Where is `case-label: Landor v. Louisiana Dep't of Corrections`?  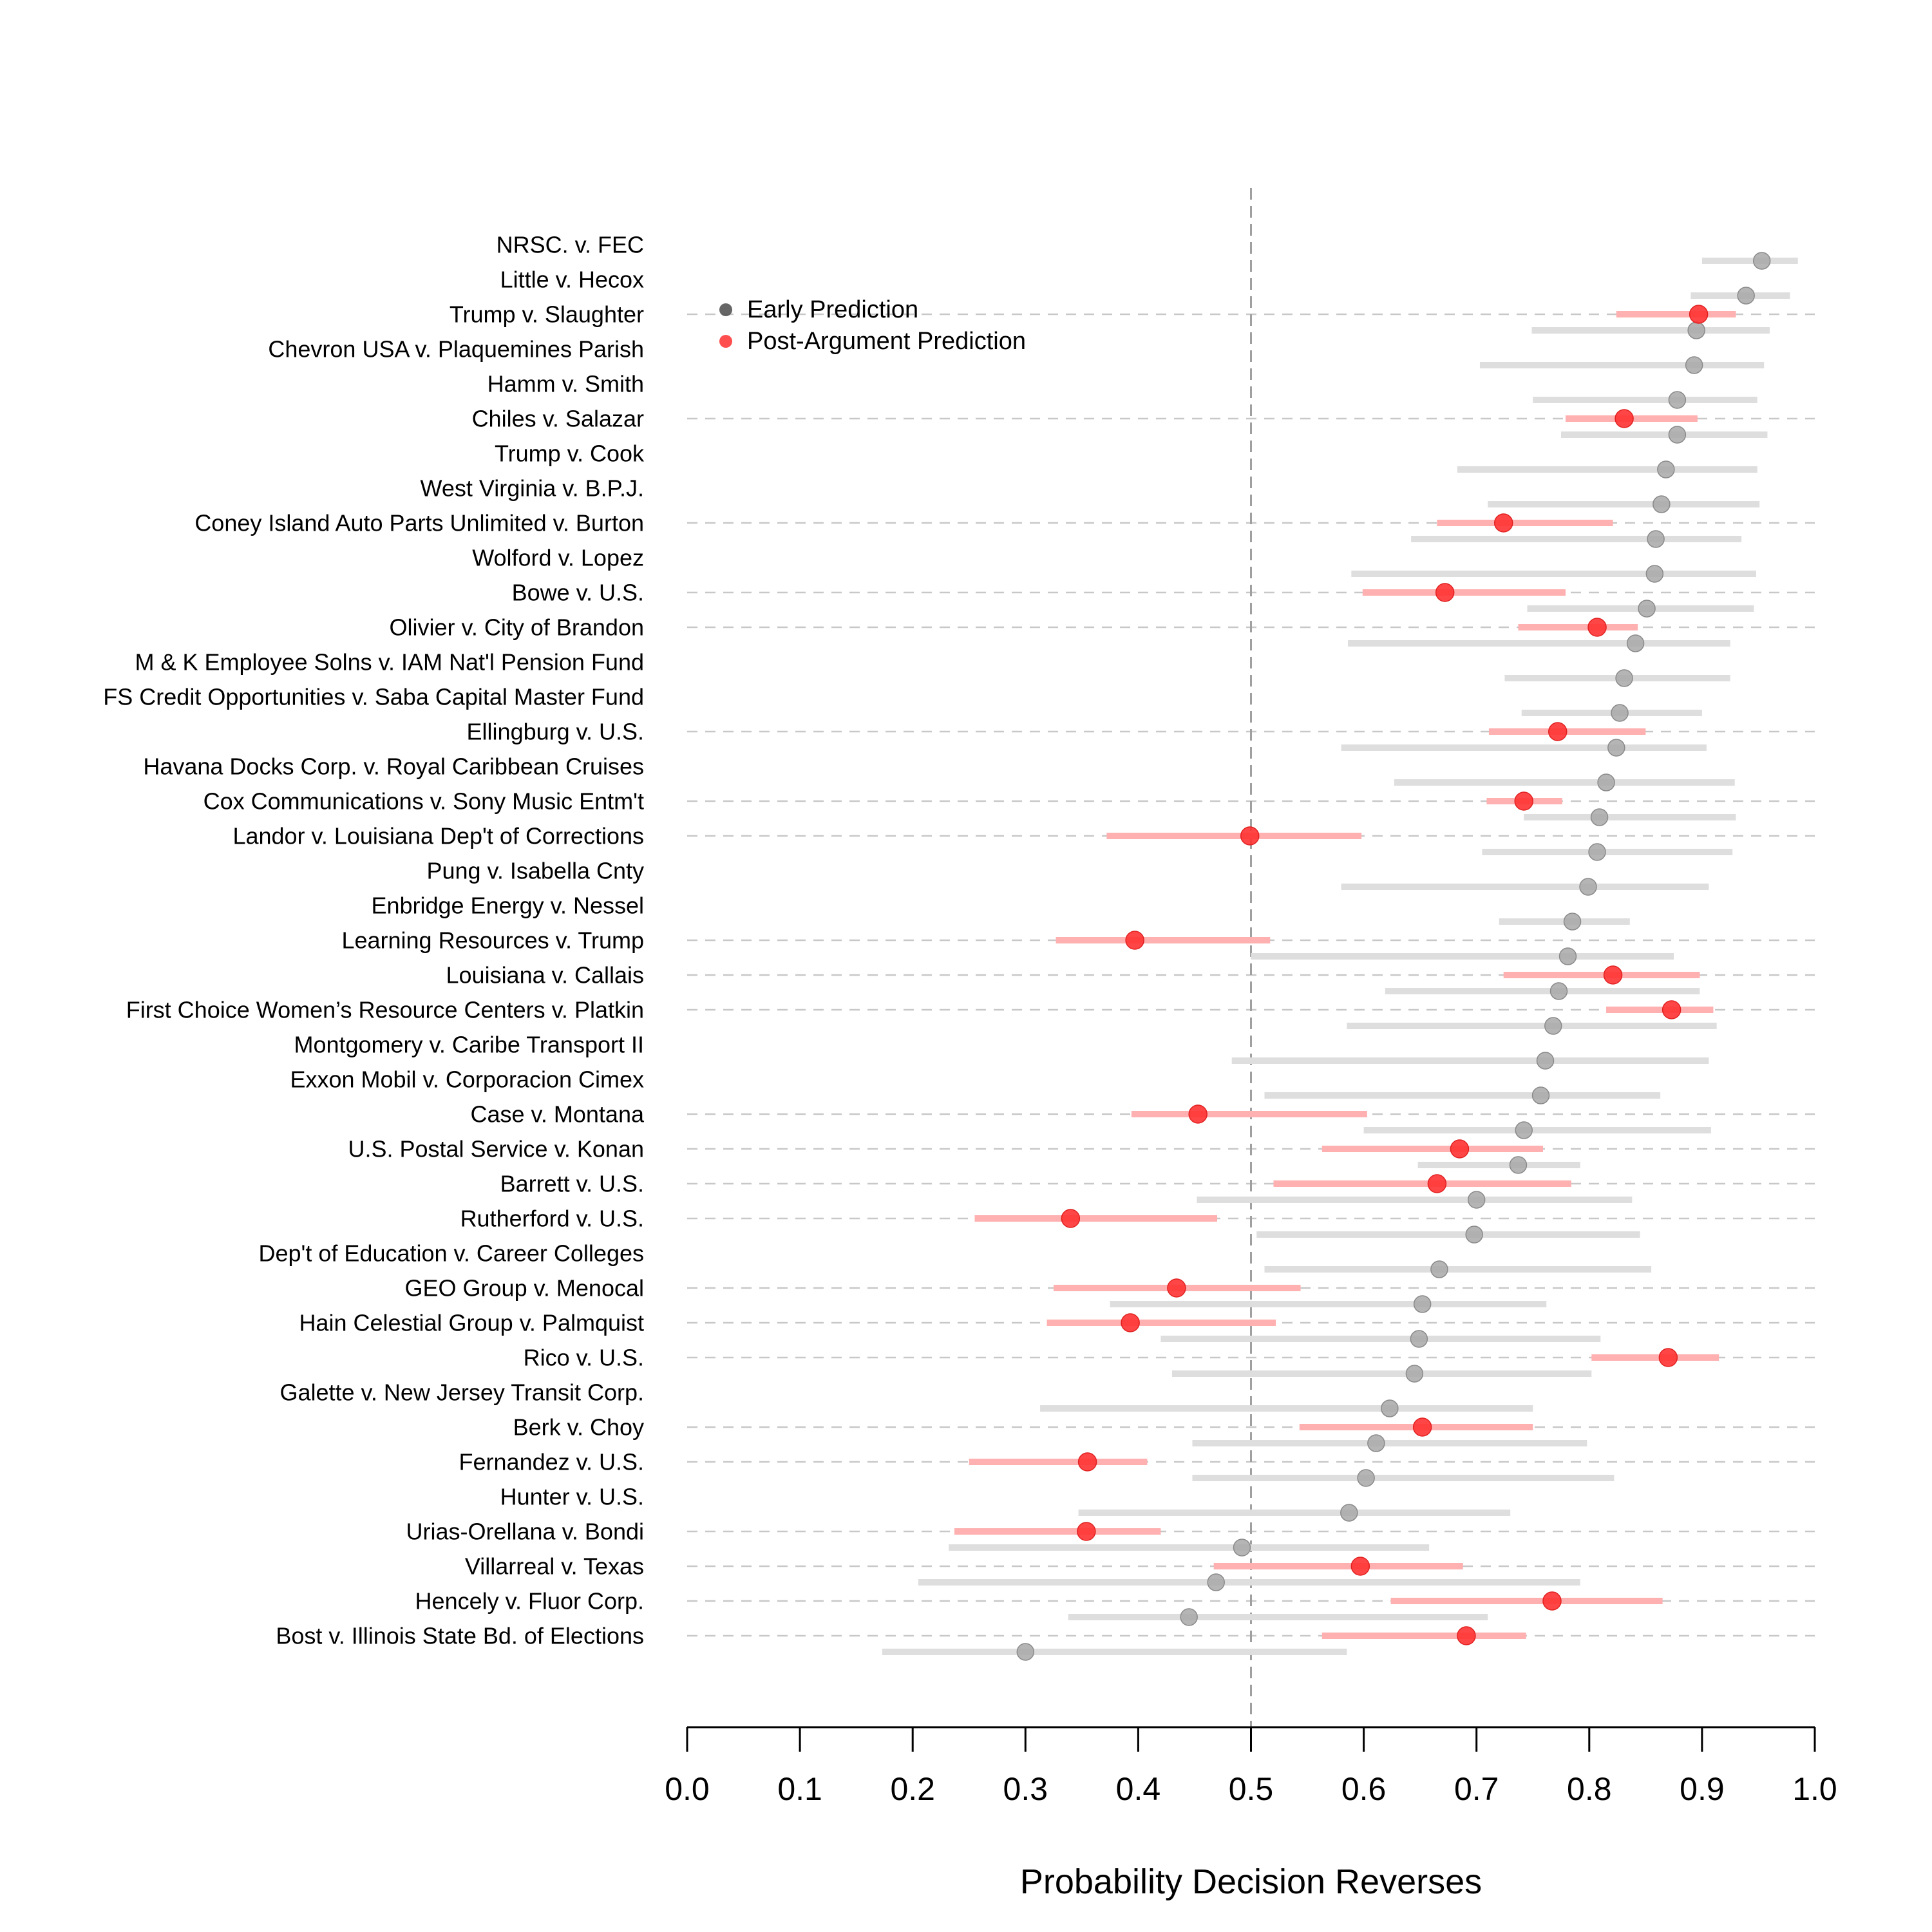
case-label: Landor v. Louisiana Dep't of Corrections is located at coordinates (438, 836).